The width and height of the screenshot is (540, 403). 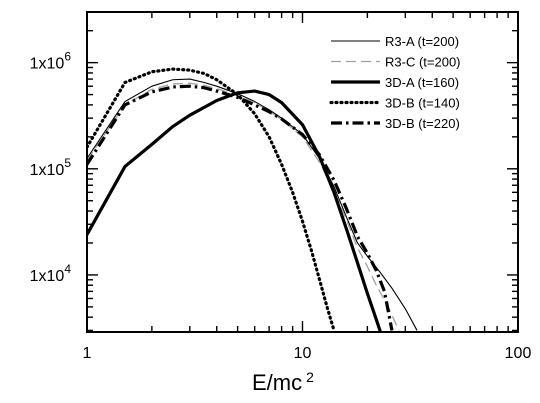 I want to click on y-tick-exponent: 5, so click(x=67, y=163).